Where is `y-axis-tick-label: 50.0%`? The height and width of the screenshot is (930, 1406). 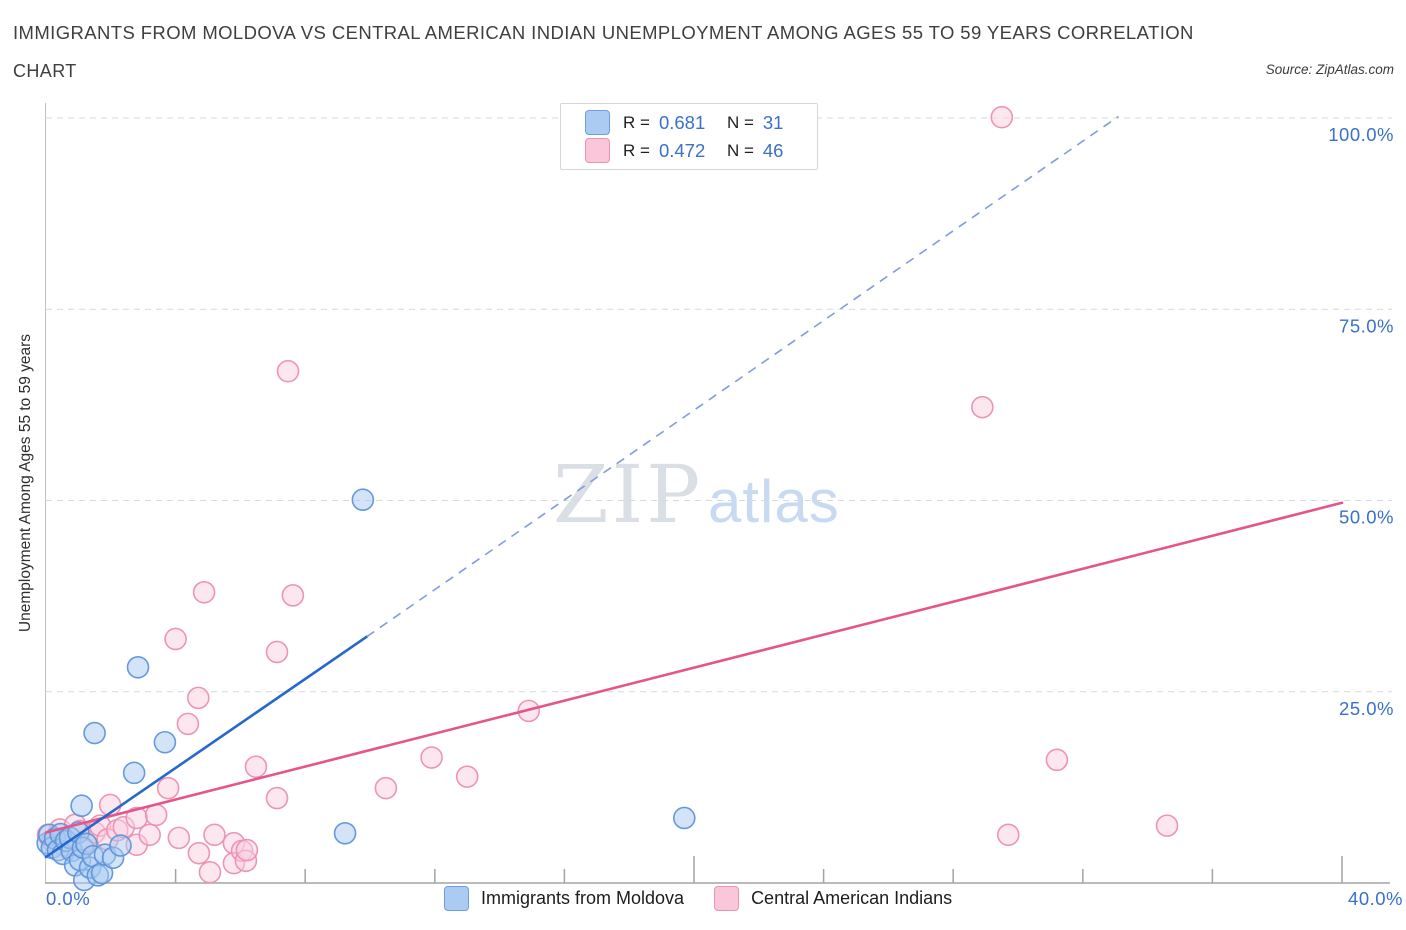
y-axis-tick-label: 50.0% is located at coordinates (1366, 517).